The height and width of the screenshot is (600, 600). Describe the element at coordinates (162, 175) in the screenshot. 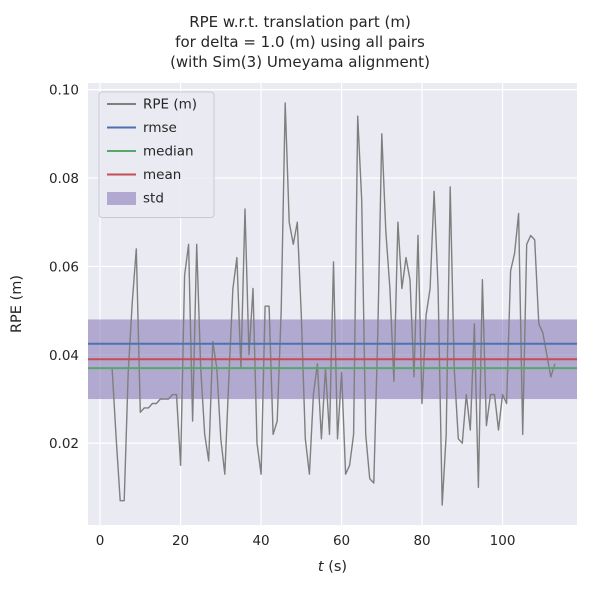

I see `legend-label-mean: mean` at that location.